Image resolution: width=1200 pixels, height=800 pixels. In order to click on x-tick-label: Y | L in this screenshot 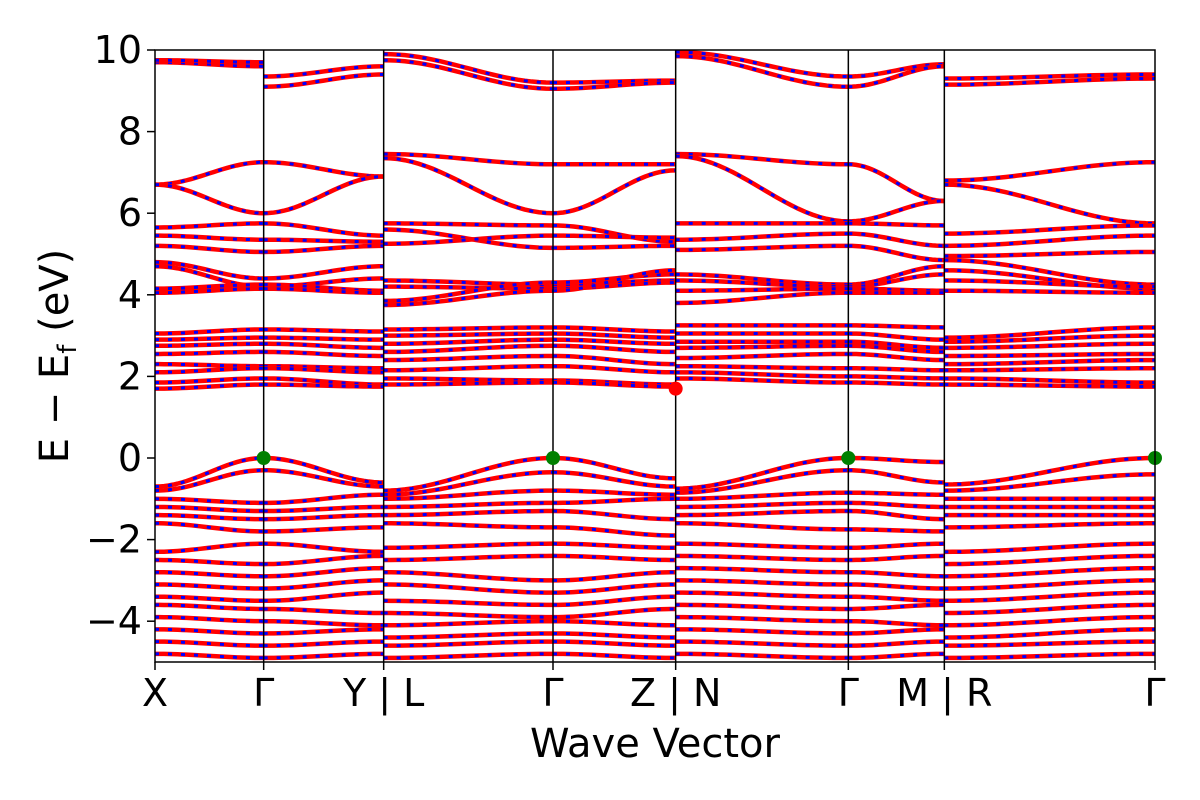, I will do `click(383, 693)`.